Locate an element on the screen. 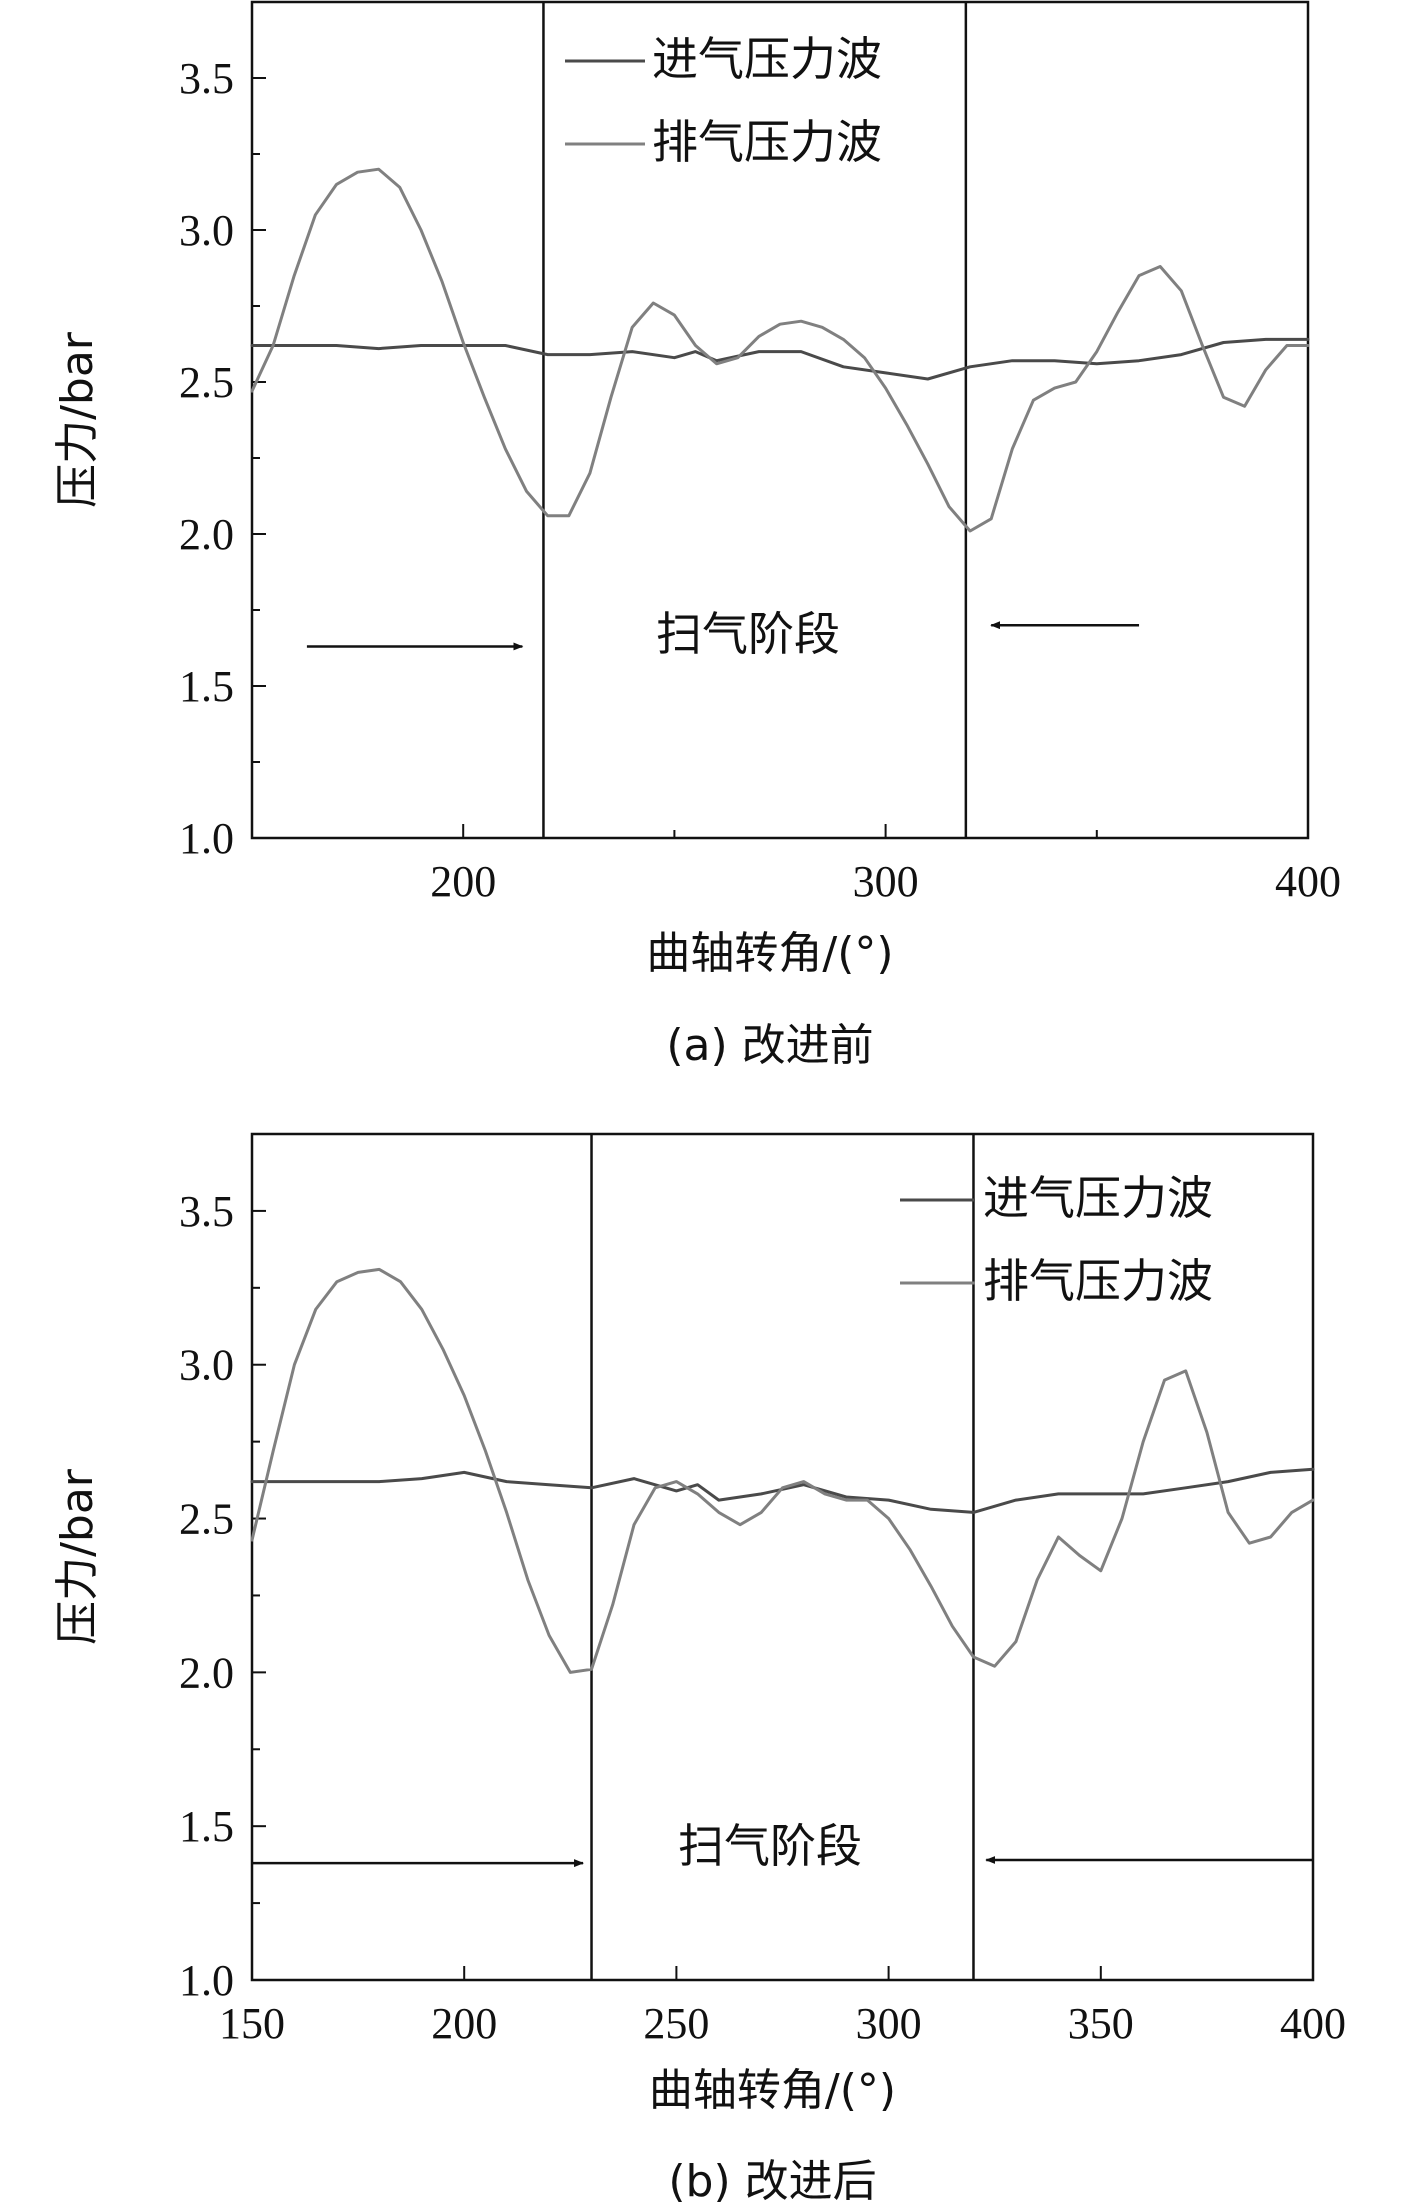 The width and height of the screenshot is (1417, 2206). chart-caption: (b) 改进后 is located at coordinates (772, 2181).